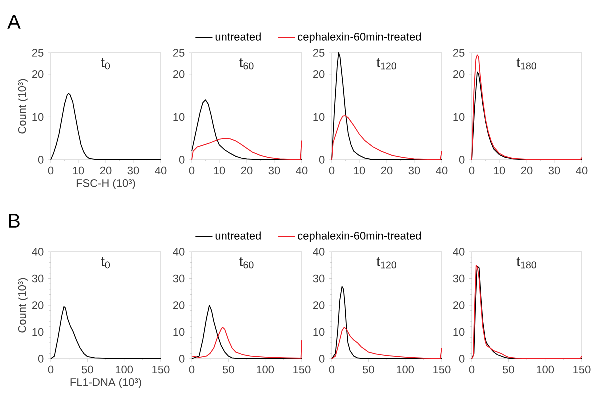 The image size is (600, 394). What do you see at coordinates (14, 221) in the screenshot?
I see `text: B` at bounding box center [14, 221].